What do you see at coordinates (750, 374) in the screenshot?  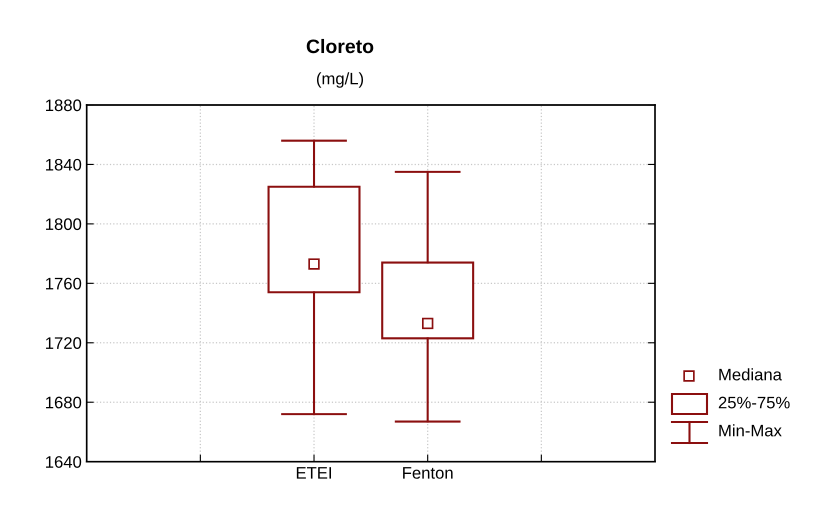 I see `text: Mediana` at bounding box center [750, 374].